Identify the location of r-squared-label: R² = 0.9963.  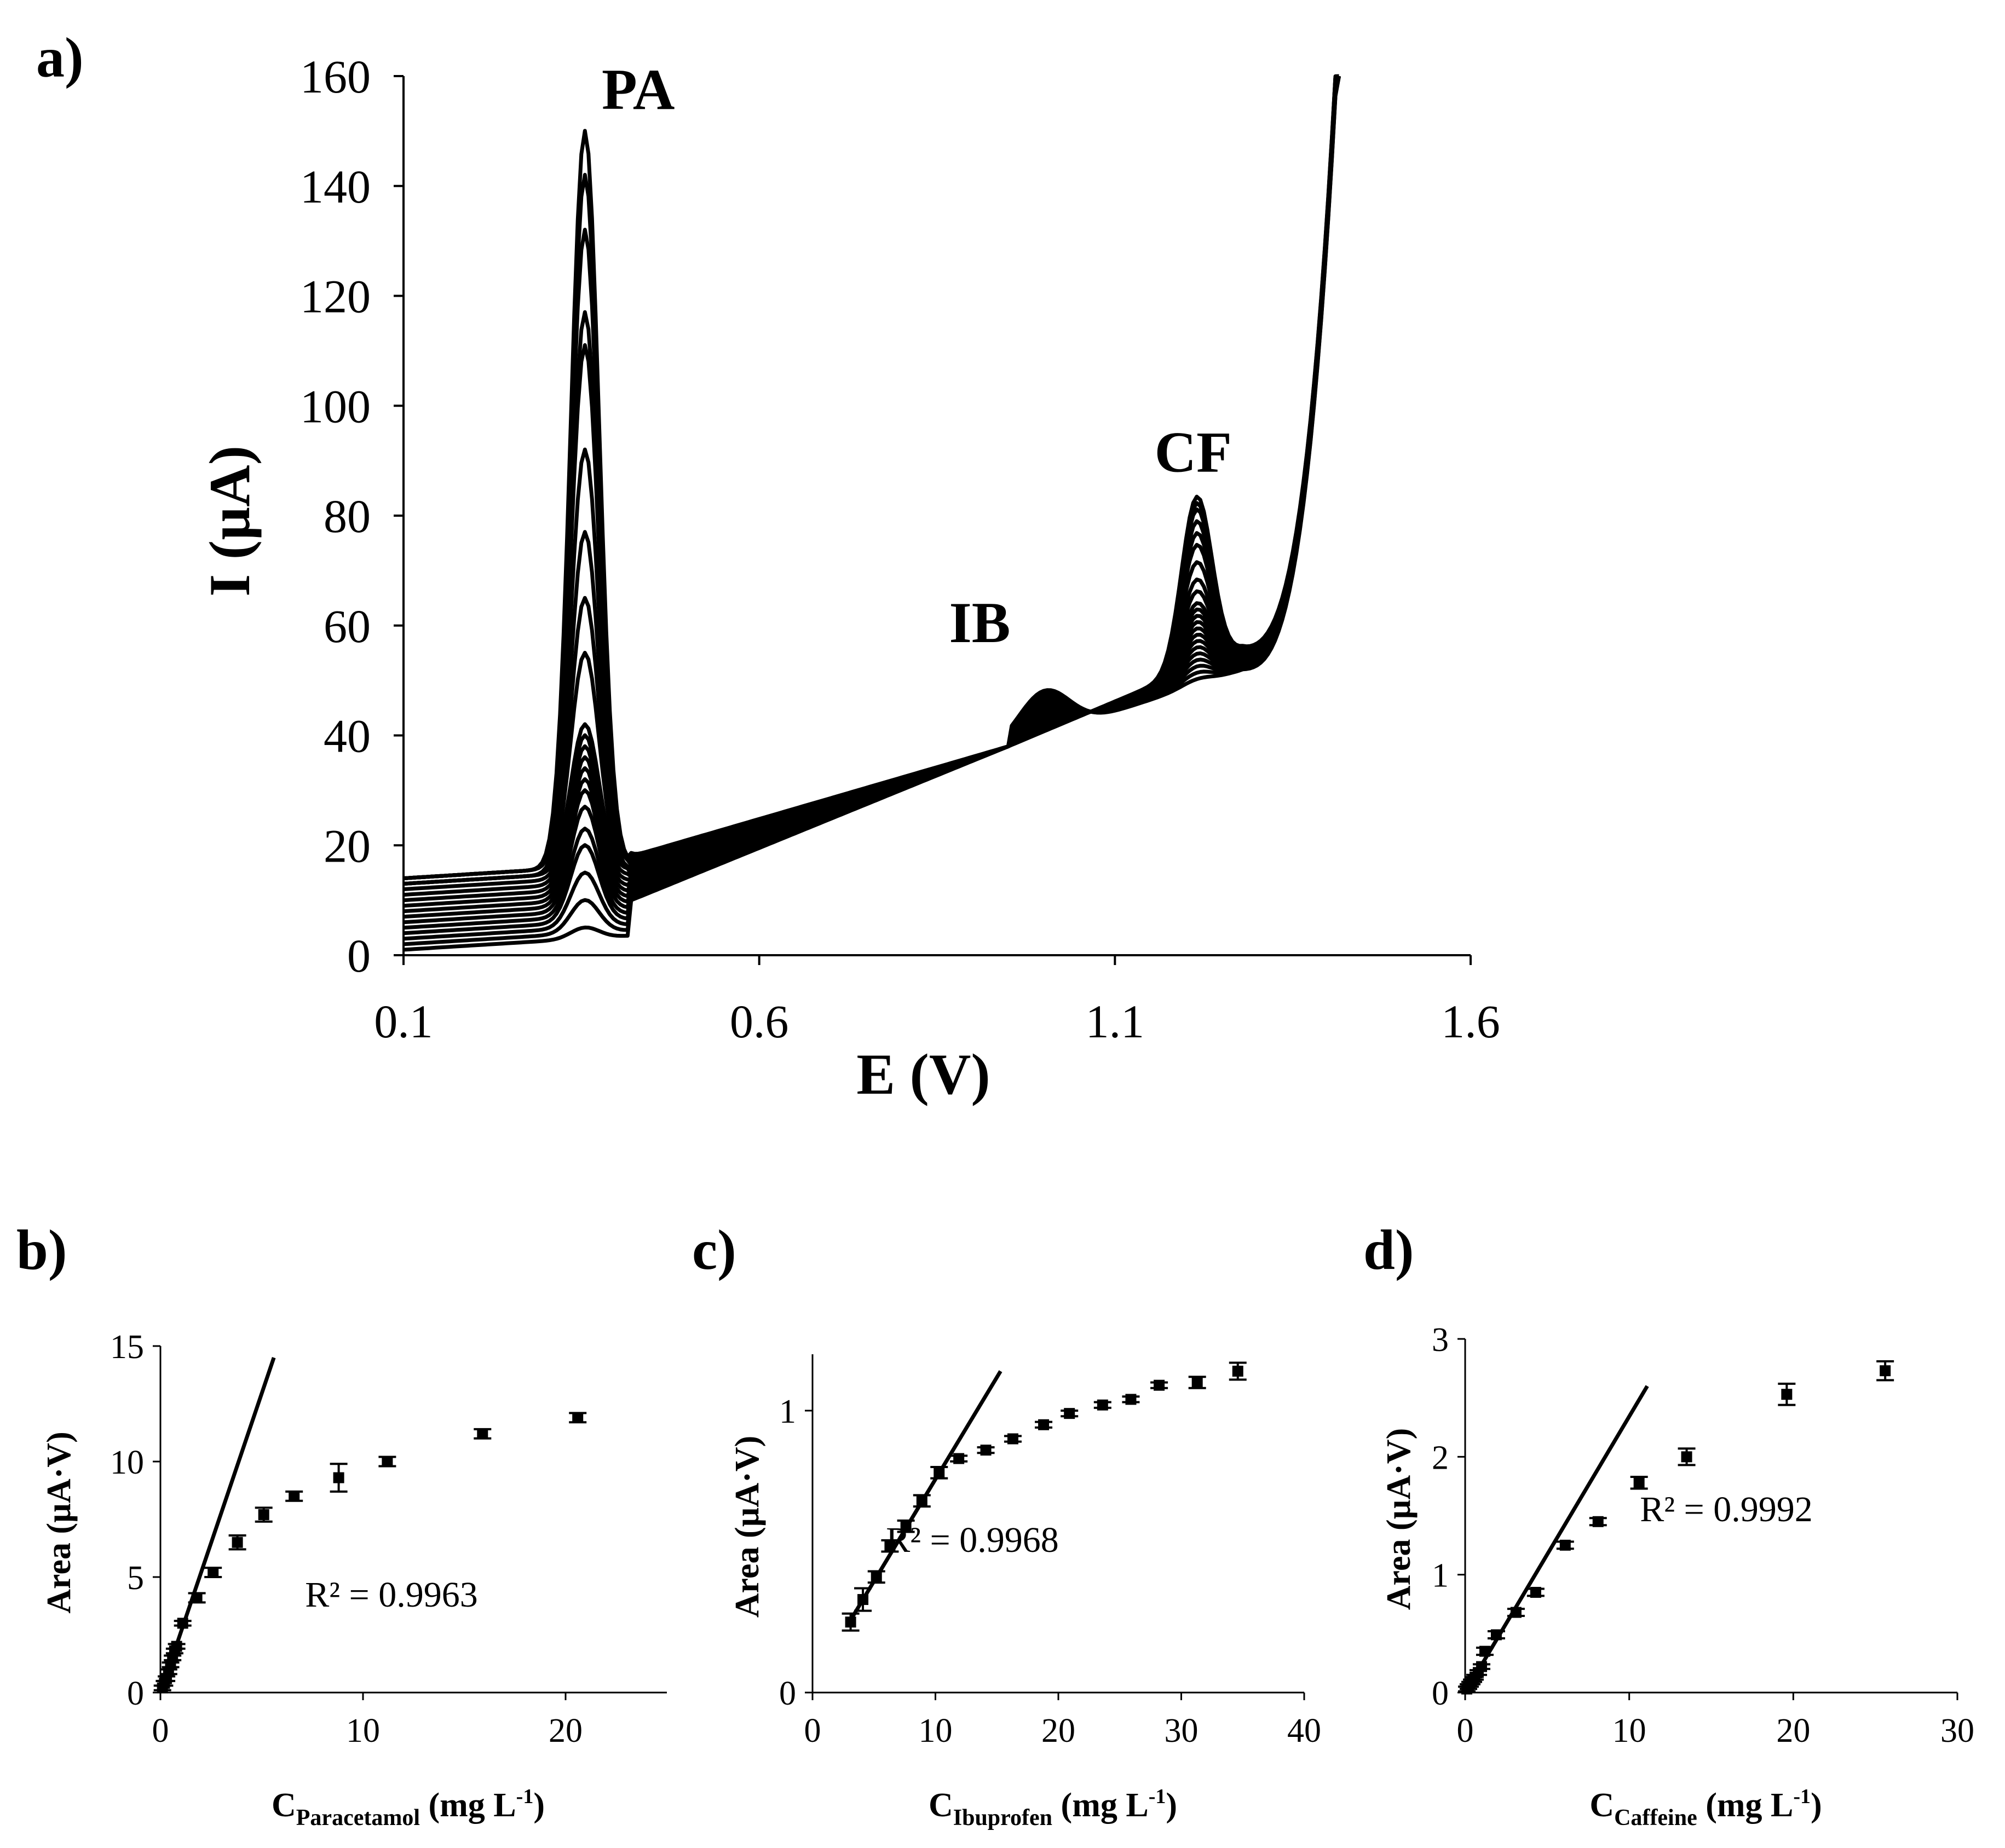
(391, 1595).